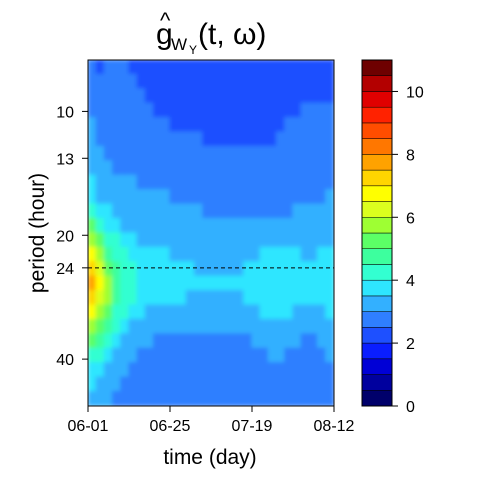 This screenshot has width=480, height=480. I want to click on colorbar-tick-label: 4, so click(410, 281).